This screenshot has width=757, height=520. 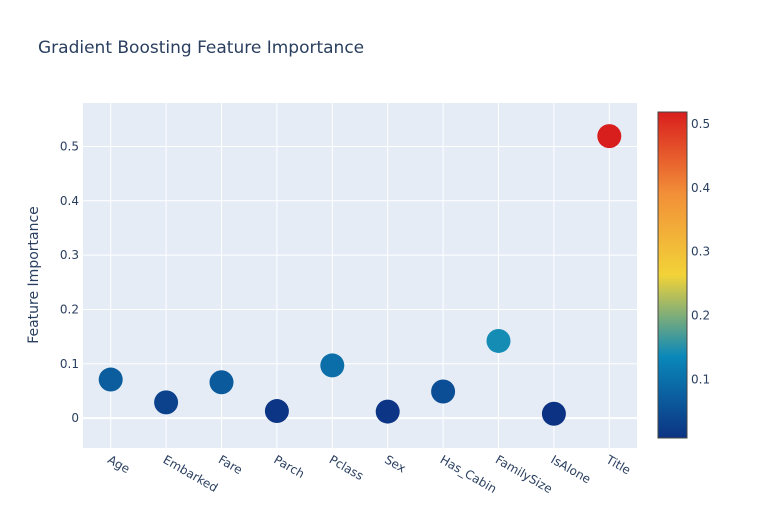 I want to click on x-tick-label: Embarked, so click(x=191, y=473).